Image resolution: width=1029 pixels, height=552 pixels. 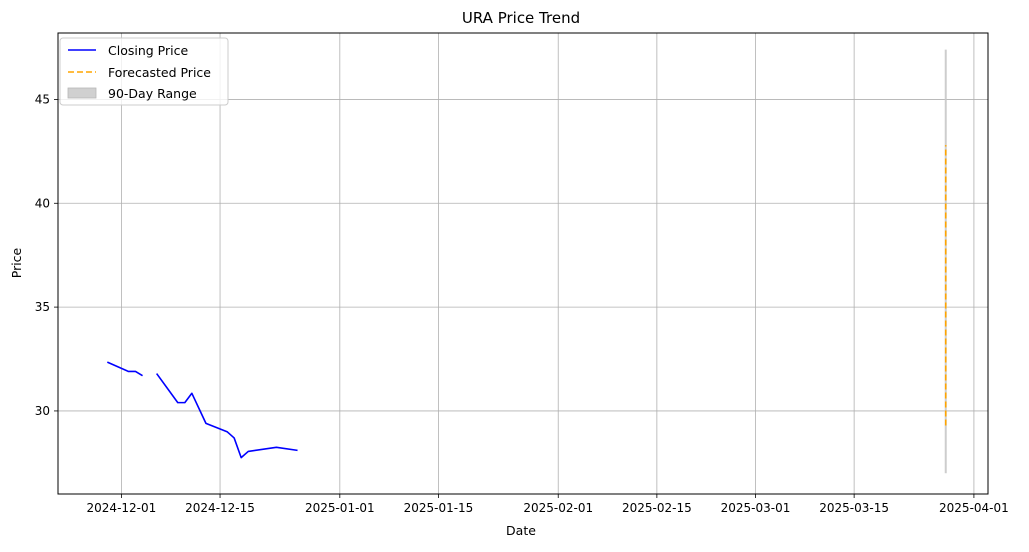 I want to click on chart-title: URA Price Trend, so click(x=521, y=18).